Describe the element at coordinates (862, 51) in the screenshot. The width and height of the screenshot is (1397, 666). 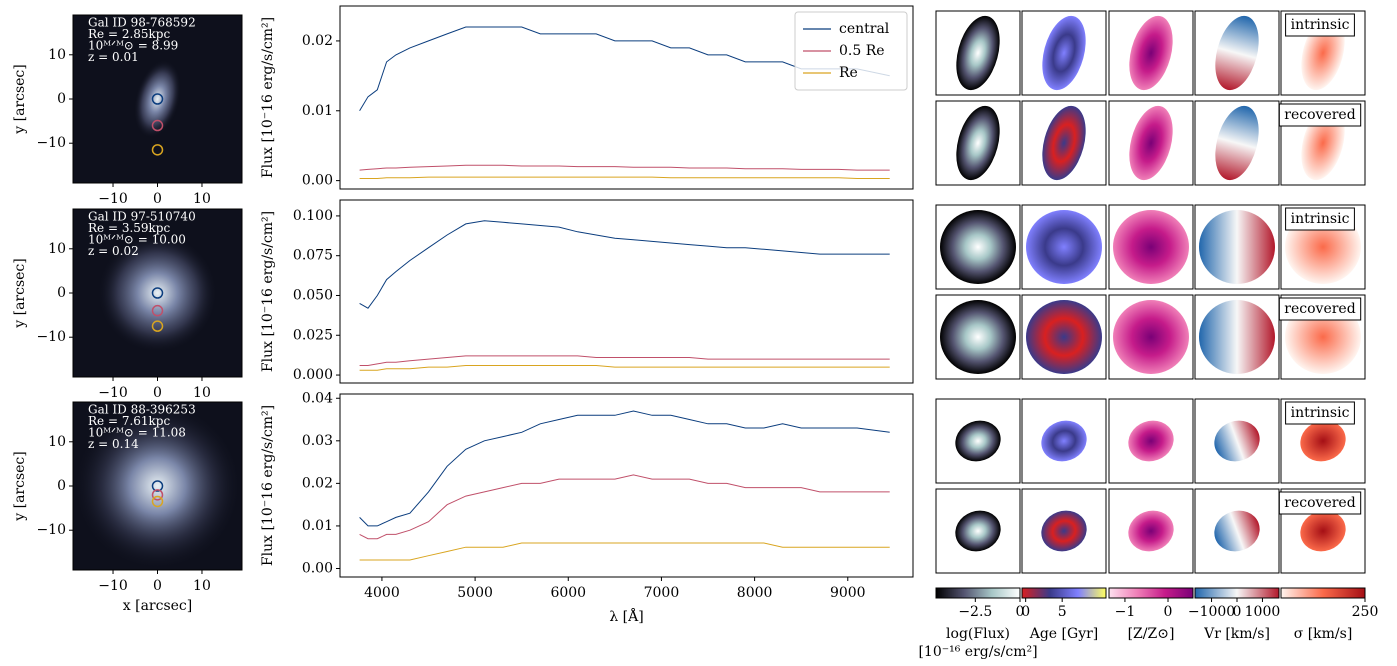
I see `legend-label: 0.5 Re` at that location.